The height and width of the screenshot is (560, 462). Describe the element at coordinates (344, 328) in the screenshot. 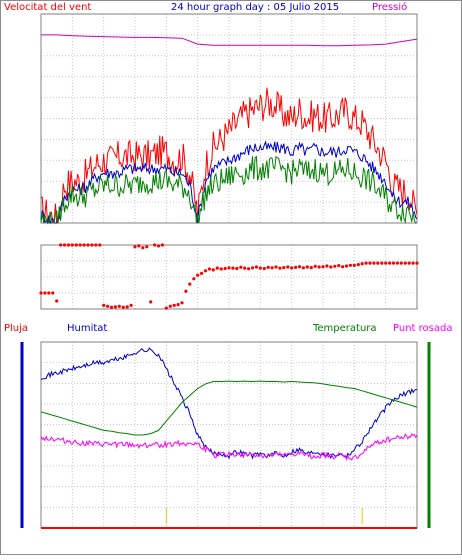

I see `temperature-title: Temperatura` at that location.